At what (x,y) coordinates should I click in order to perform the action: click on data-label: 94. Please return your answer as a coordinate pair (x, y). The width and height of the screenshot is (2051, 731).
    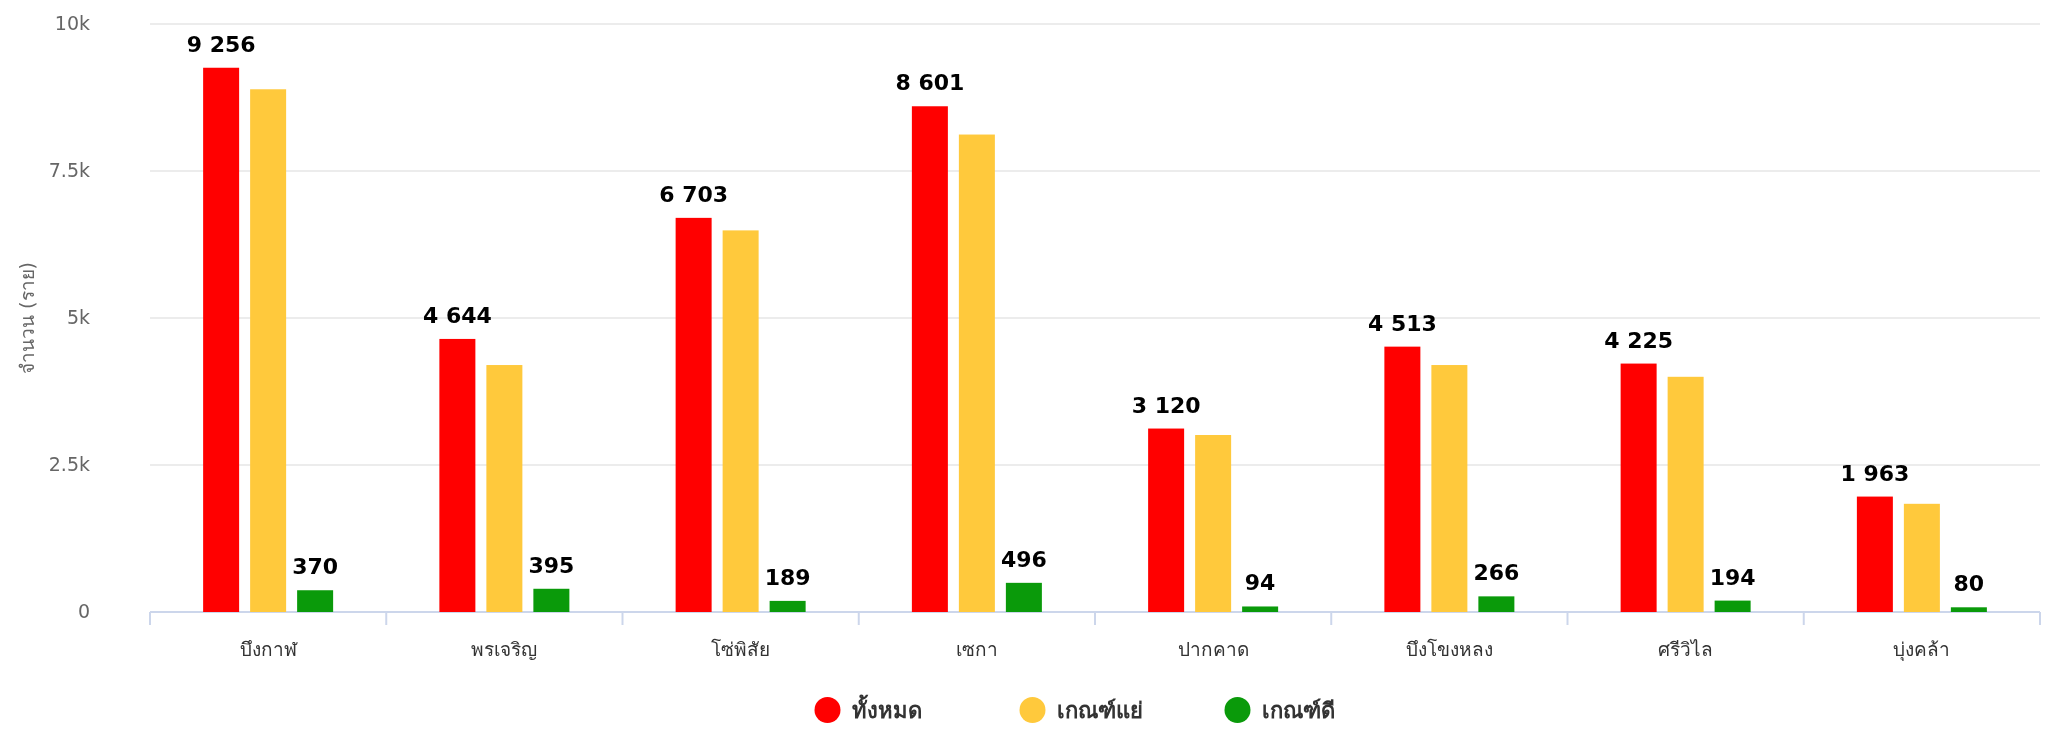
    Looking at the image, I should click on (1260, 583).